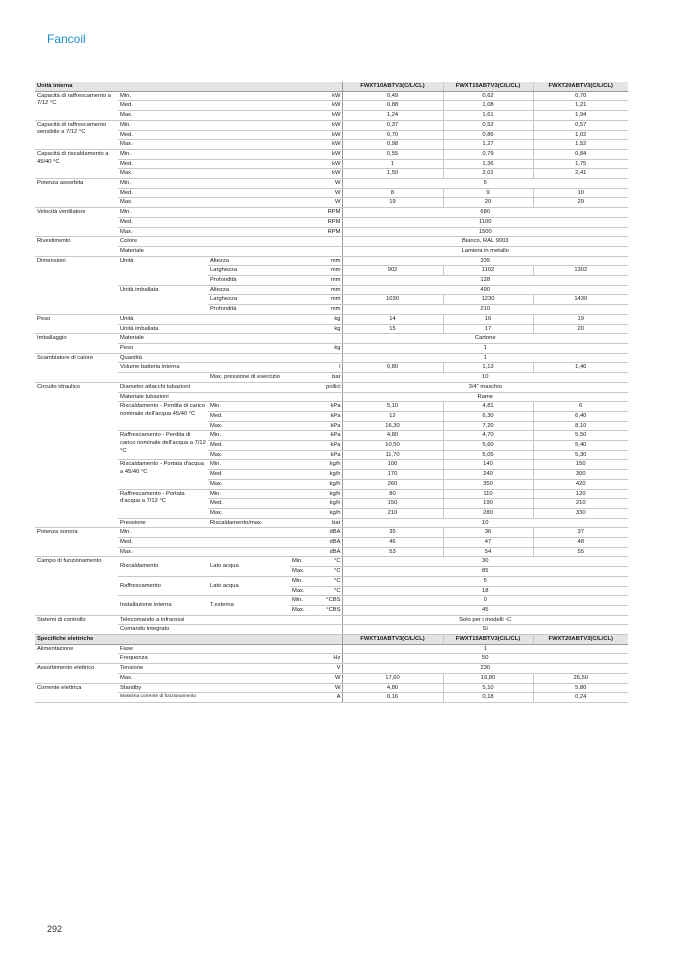 The image size is (677, 958). I want to click on model-value: 110, so click(488, 494).